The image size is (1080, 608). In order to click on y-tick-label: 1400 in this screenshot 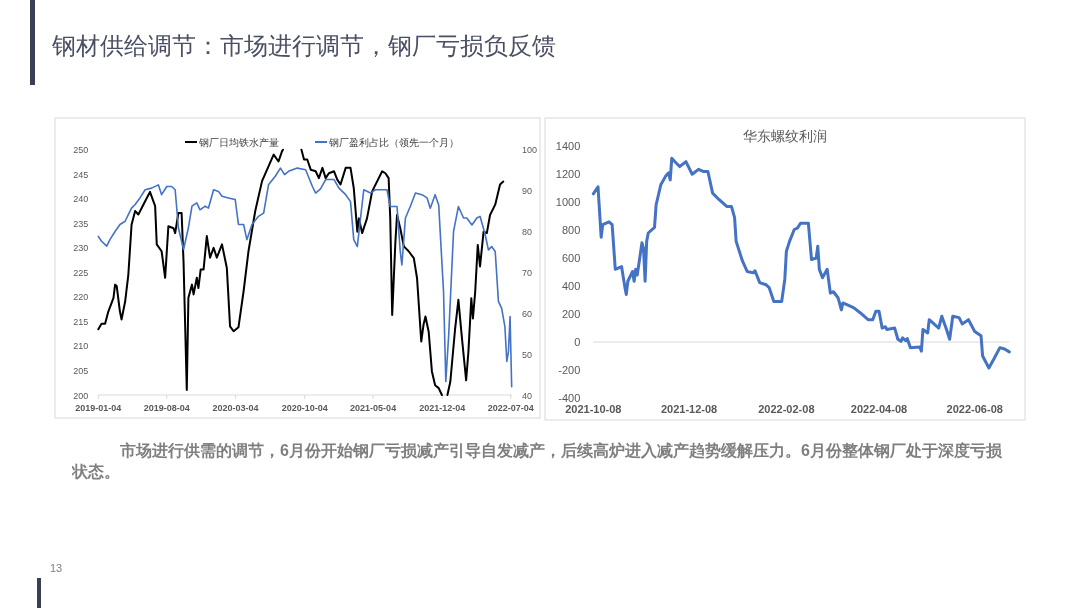, I will do `click(568, 145)`.